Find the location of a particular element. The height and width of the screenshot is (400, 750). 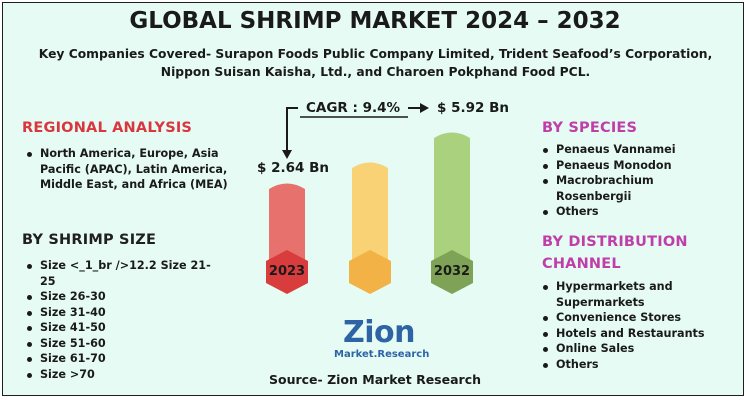

zion-logo: Zion Market.Research is located at coordinates (382, 338).